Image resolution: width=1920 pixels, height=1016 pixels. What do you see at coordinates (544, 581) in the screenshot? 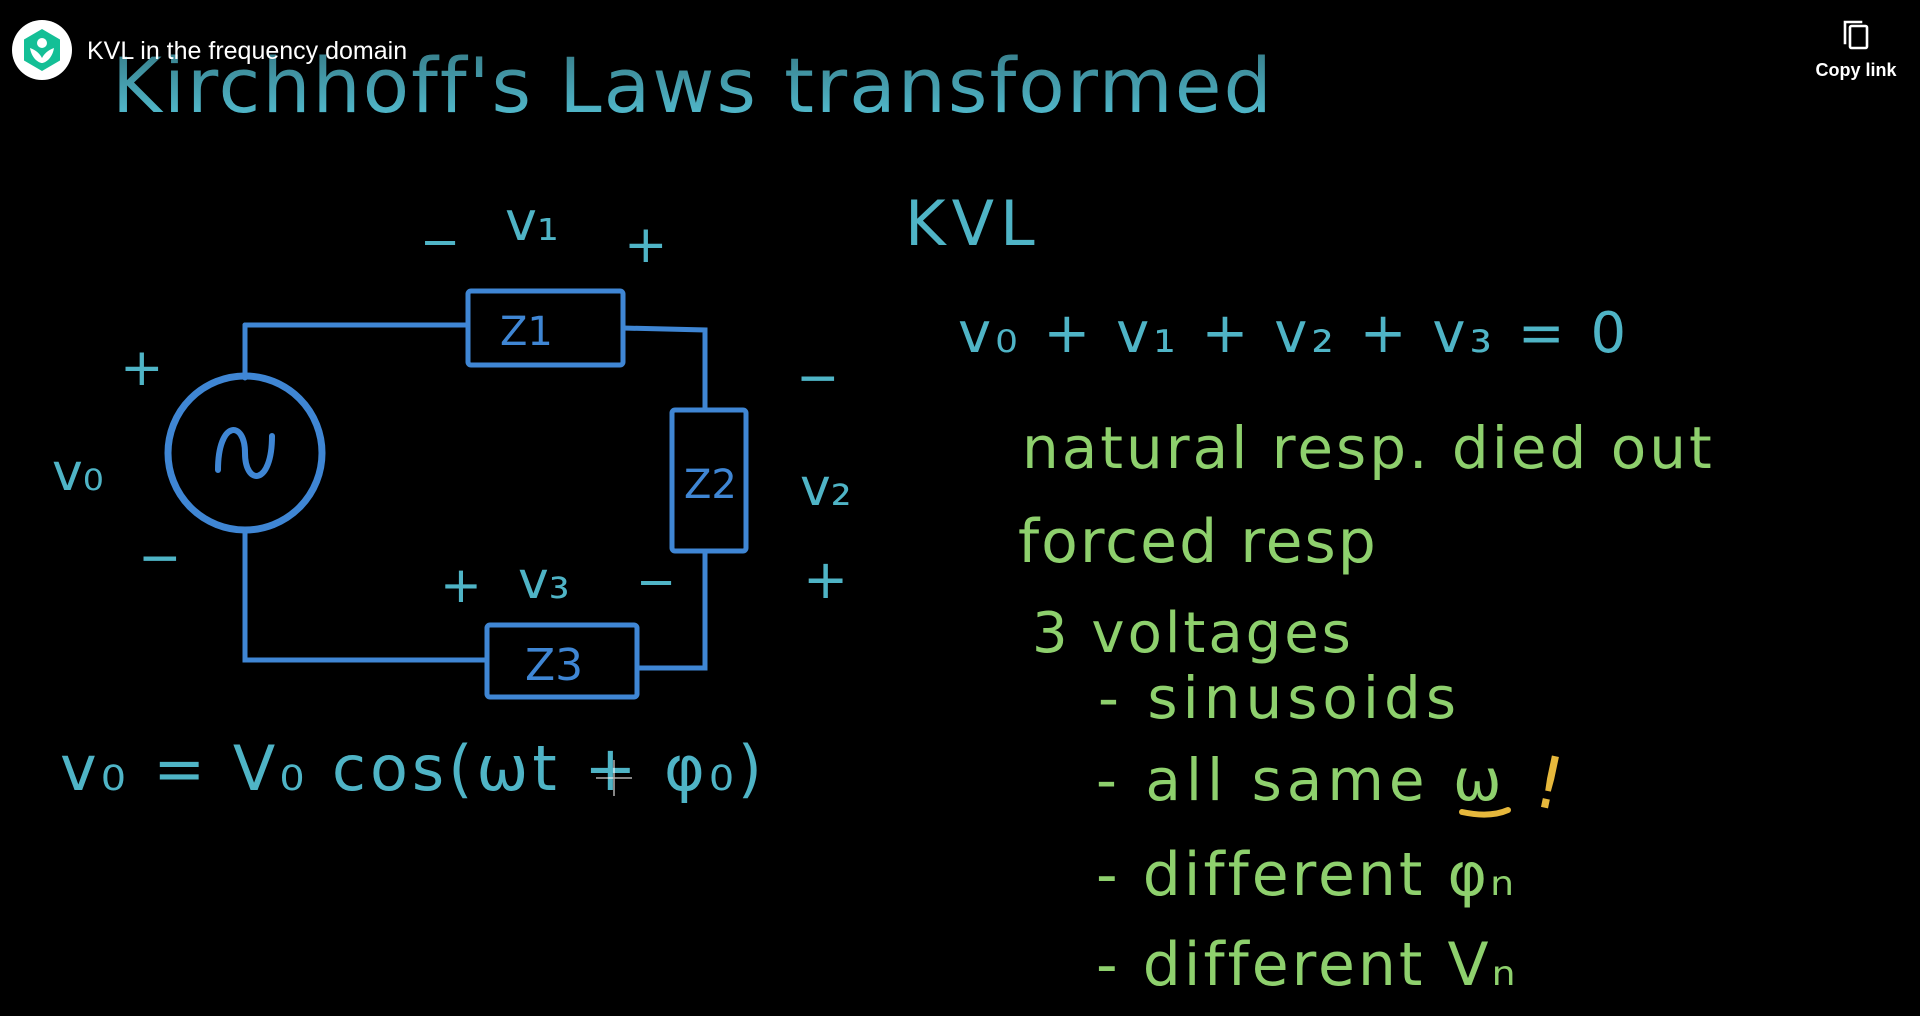
I see `v3-label: v₃` at bounding box center [544, 581].